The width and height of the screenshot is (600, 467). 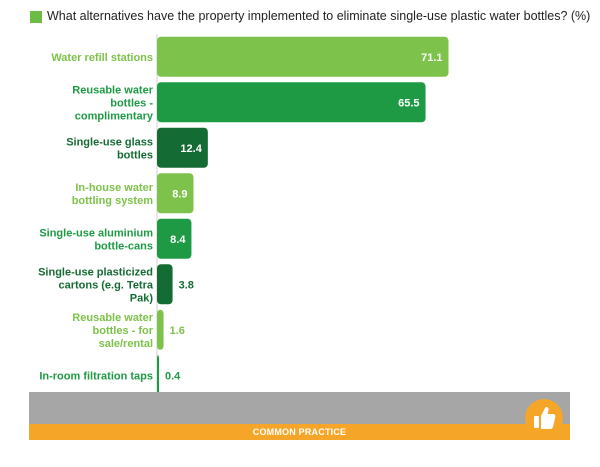 I want to click on footer-label: COMMON PRACTICE, so click(x=299, y=432).